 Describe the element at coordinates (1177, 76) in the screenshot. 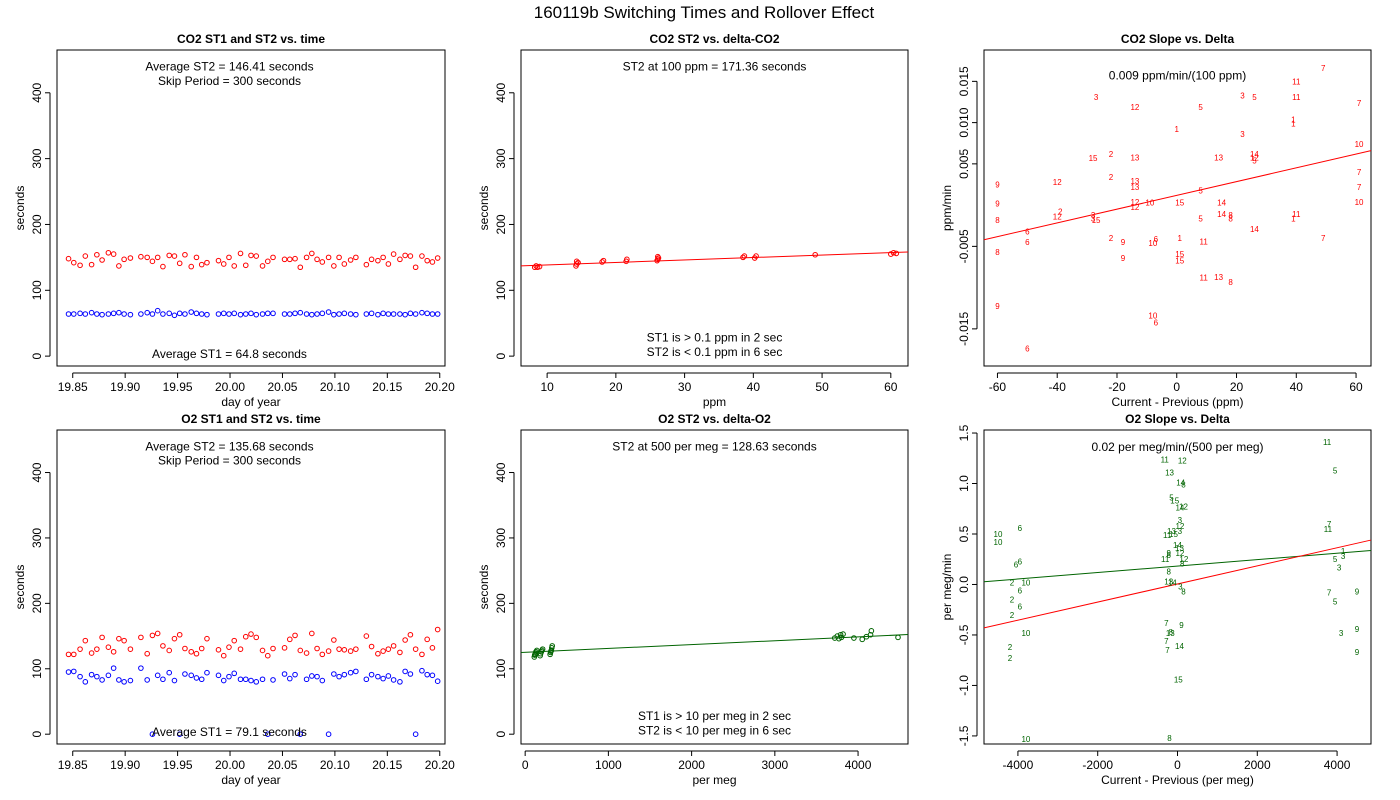

I see `annotation: 0.009 ppm/min/(100 ppm)` at that location.